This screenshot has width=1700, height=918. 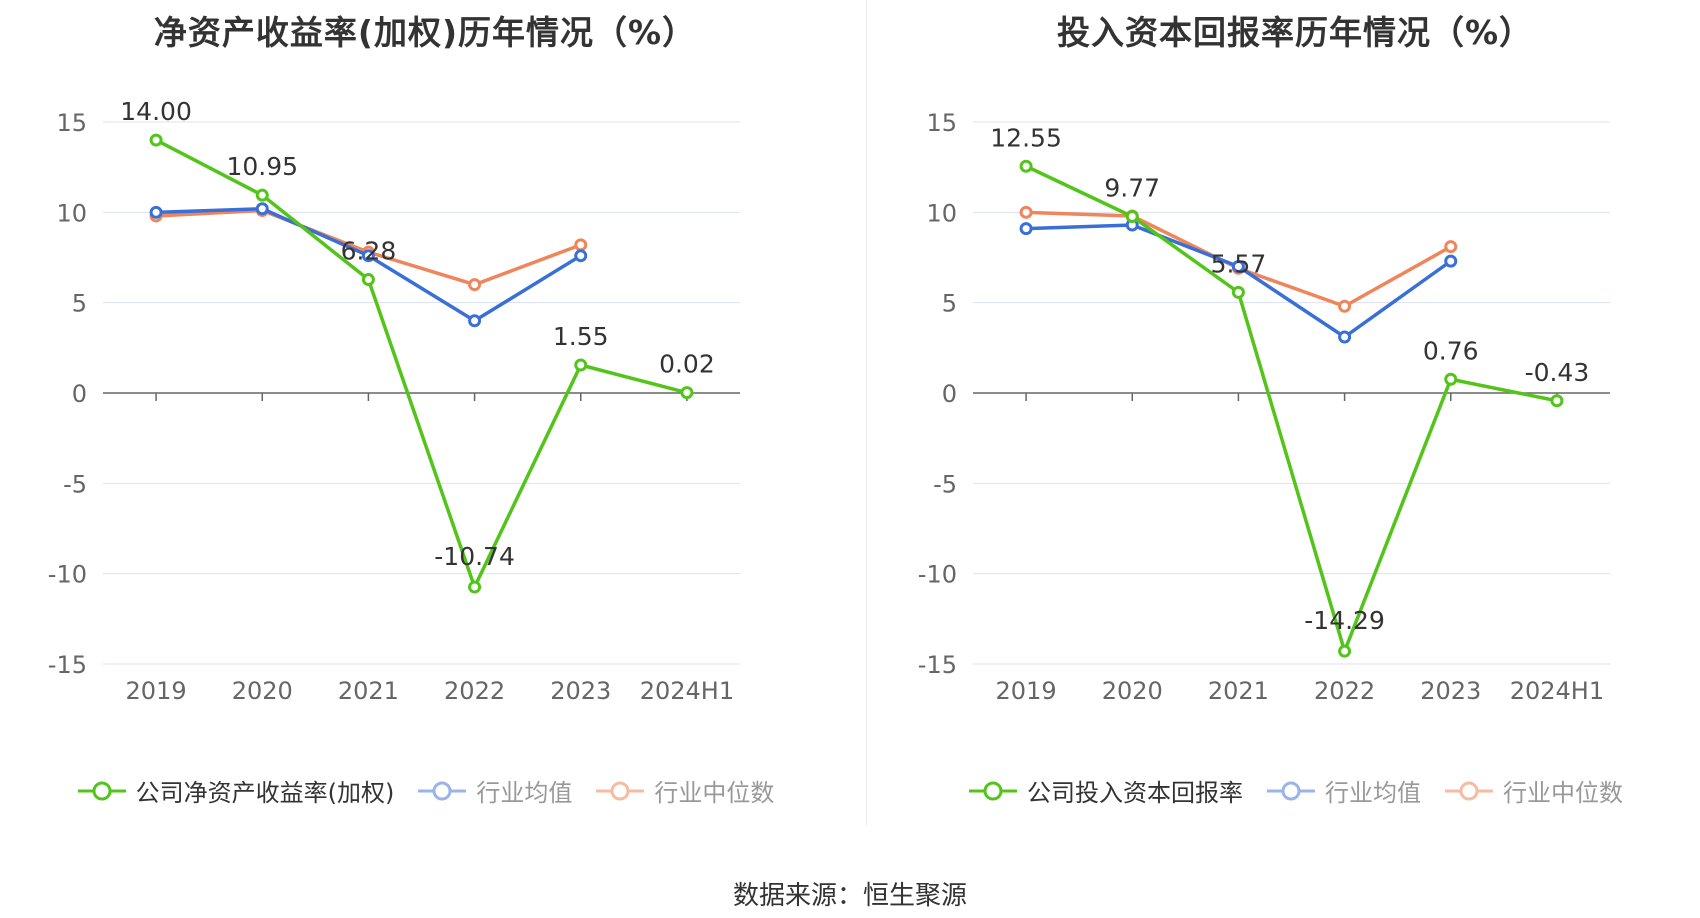 I want to click on data-label: 9.77, so click(x=1132, y=187).